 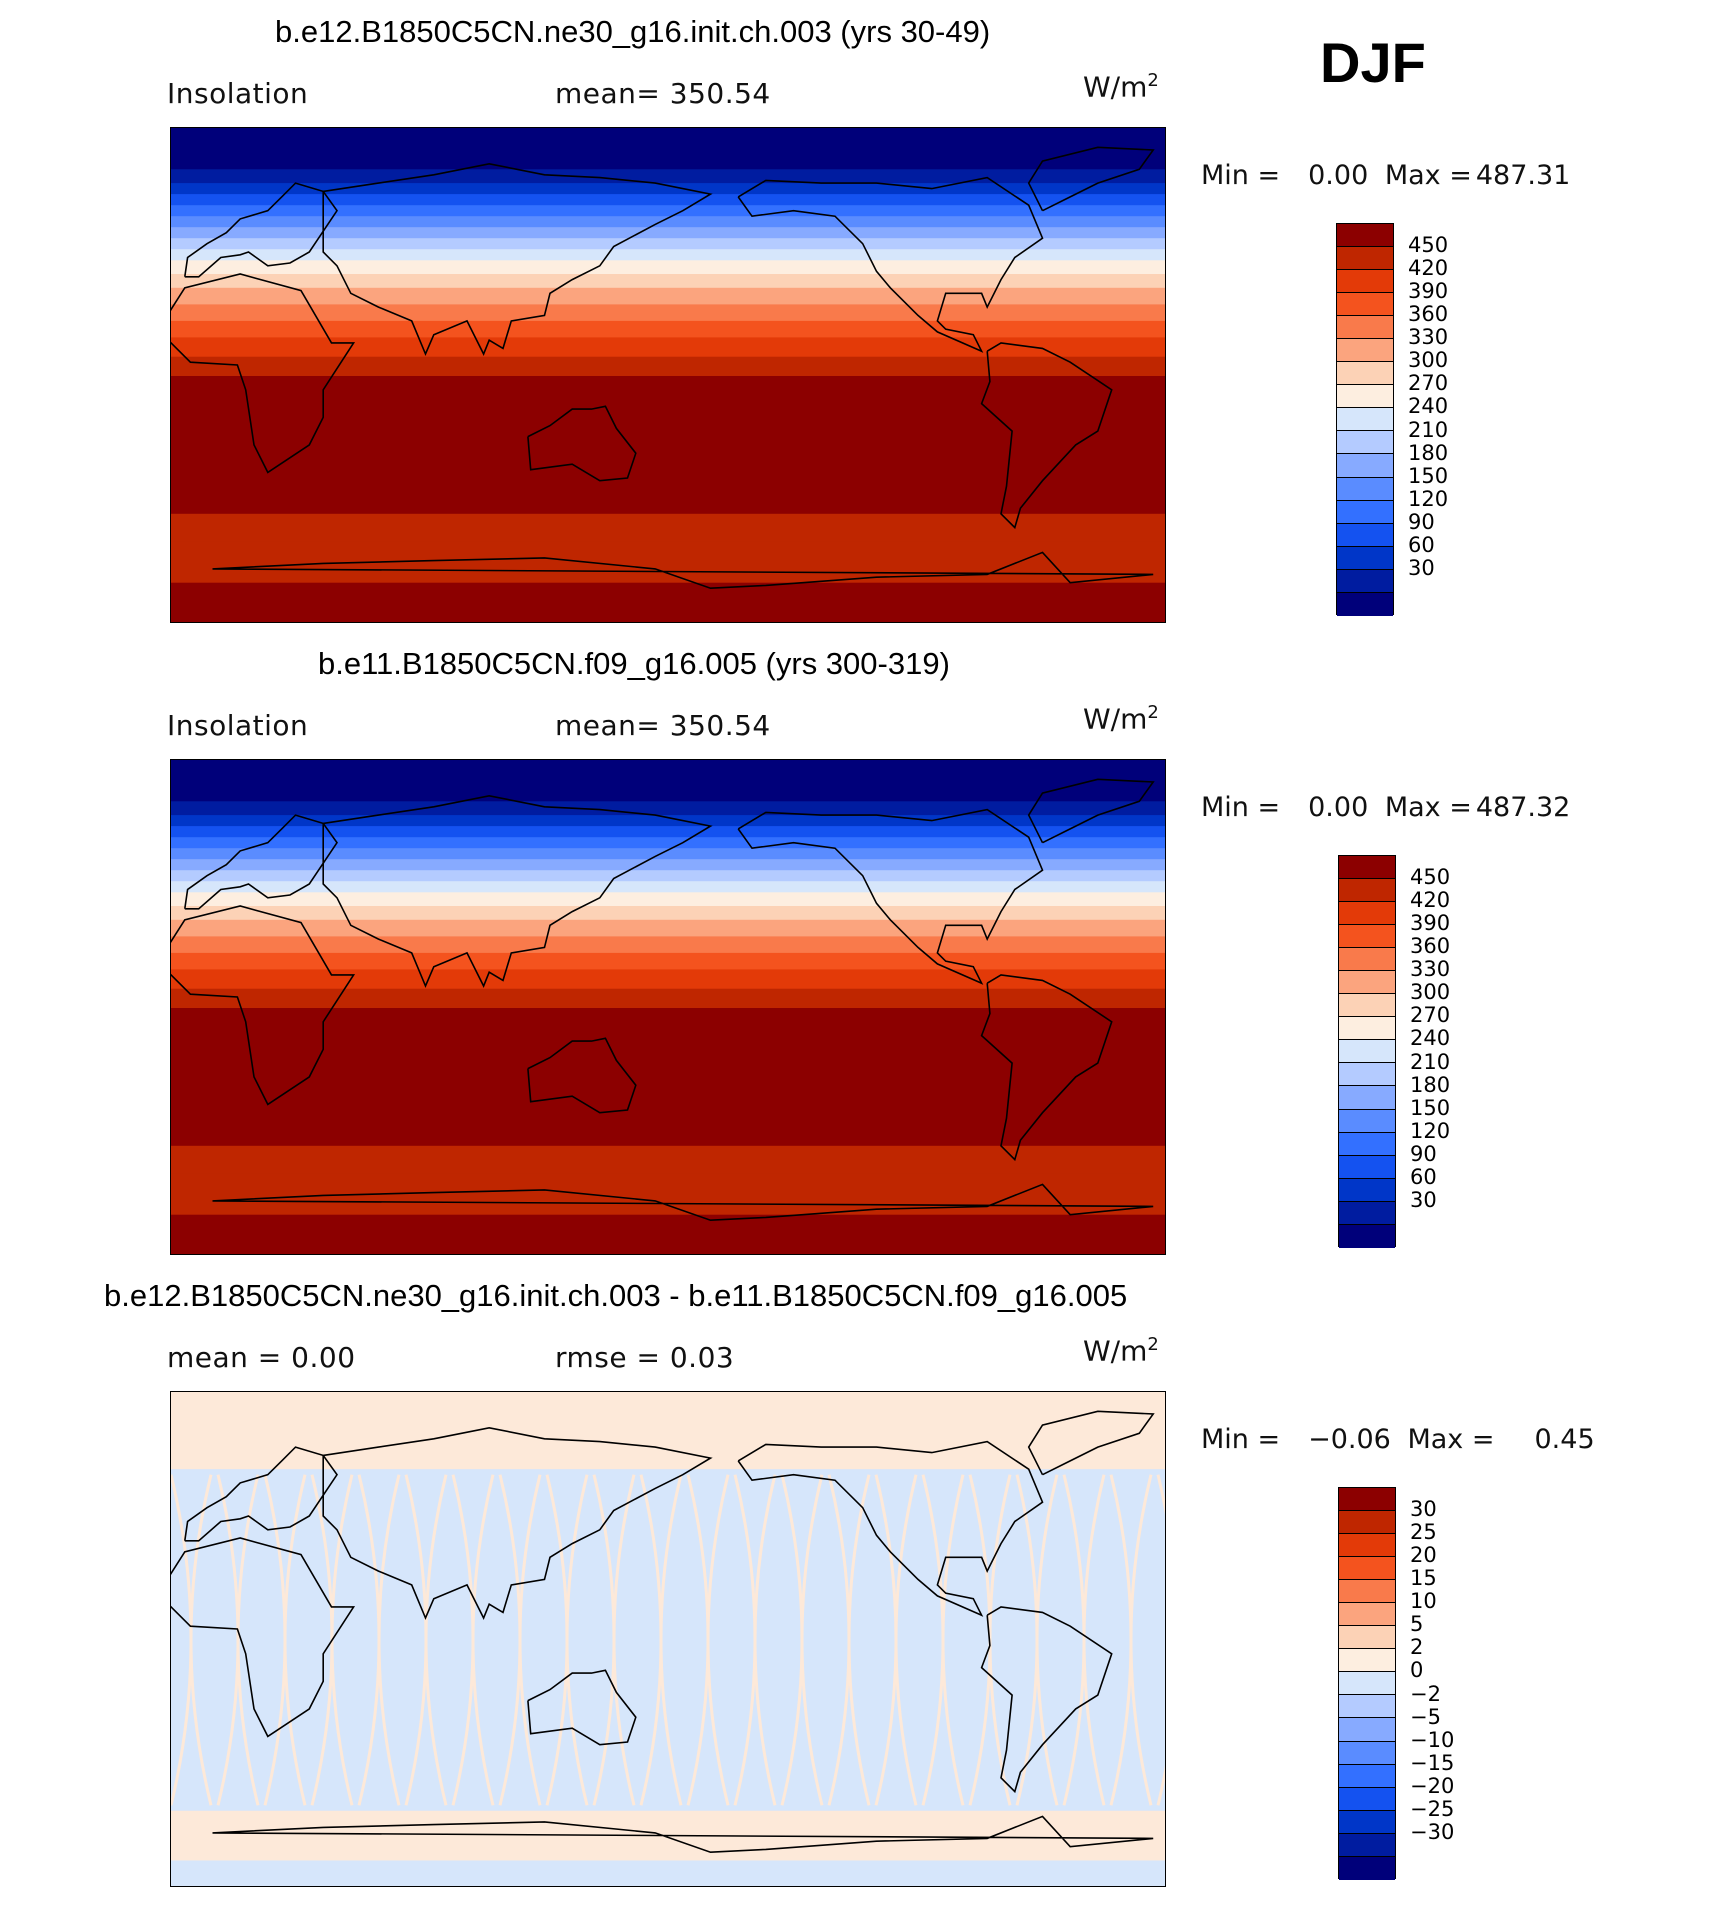 I want to click on colorbar-tick-label: 300, so click(x=1430, y=992).